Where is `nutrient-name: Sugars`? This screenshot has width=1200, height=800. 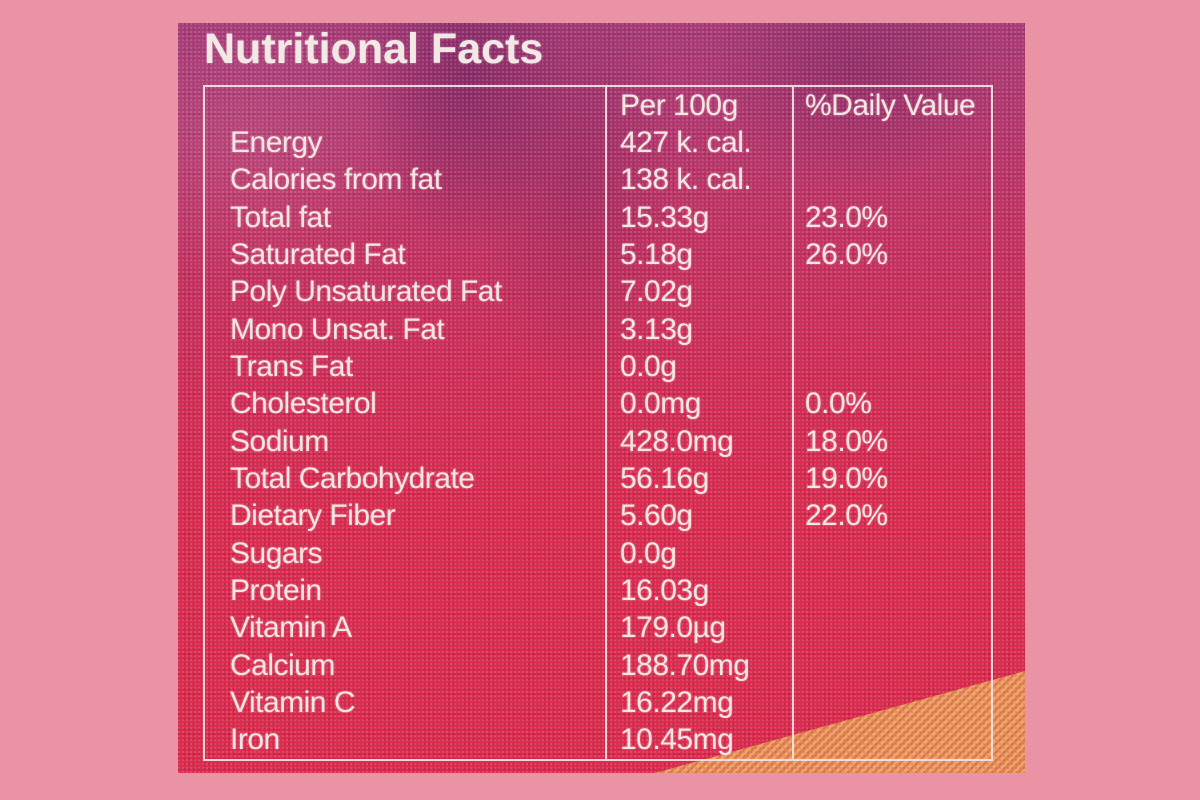 nutrient-name: Sugars is located at coordinates (276, 553).